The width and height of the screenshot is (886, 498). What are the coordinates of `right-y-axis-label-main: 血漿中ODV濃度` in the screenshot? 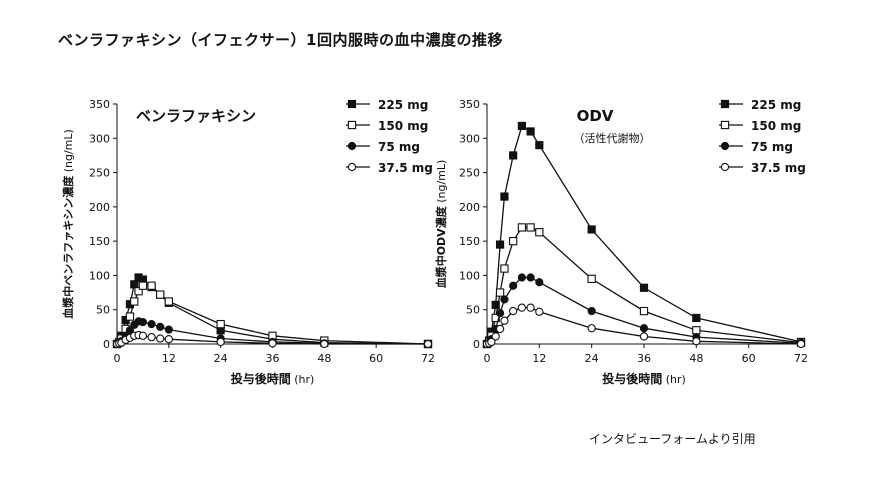 It's located at (441, 246).